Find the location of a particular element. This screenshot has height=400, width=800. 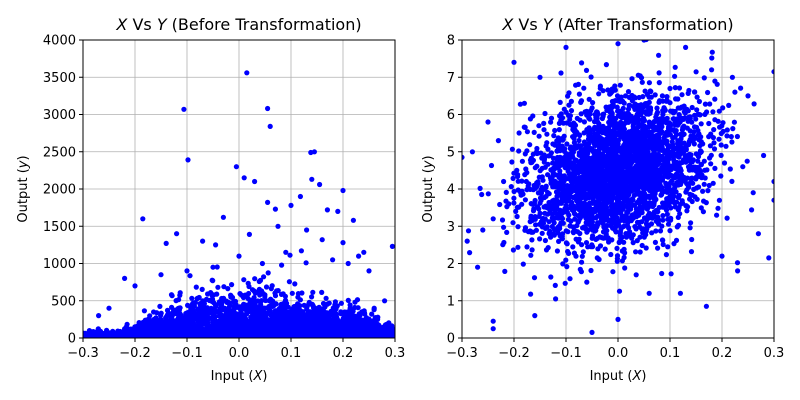

x-tick-label: −0.3 is located at coordinates (83, 353).